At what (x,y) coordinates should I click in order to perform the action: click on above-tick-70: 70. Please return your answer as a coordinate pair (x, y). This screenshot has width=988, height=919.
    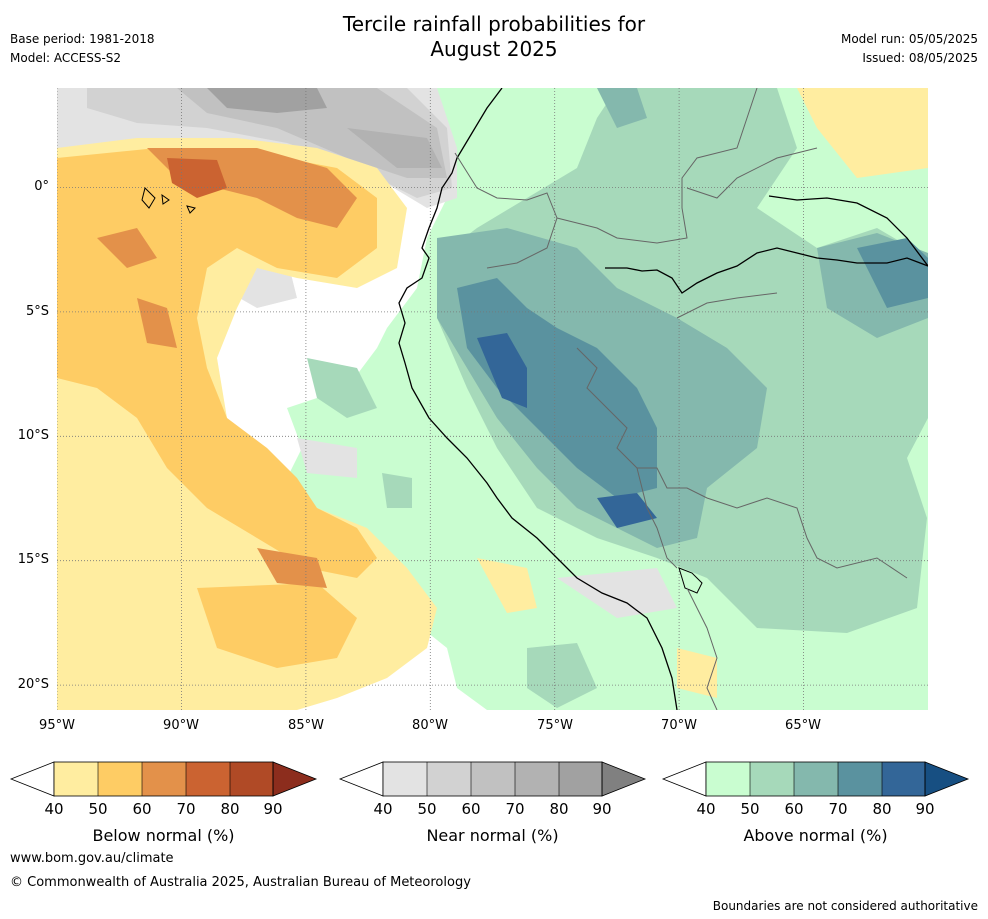
    Looking at the image, I should click on (838, 809).